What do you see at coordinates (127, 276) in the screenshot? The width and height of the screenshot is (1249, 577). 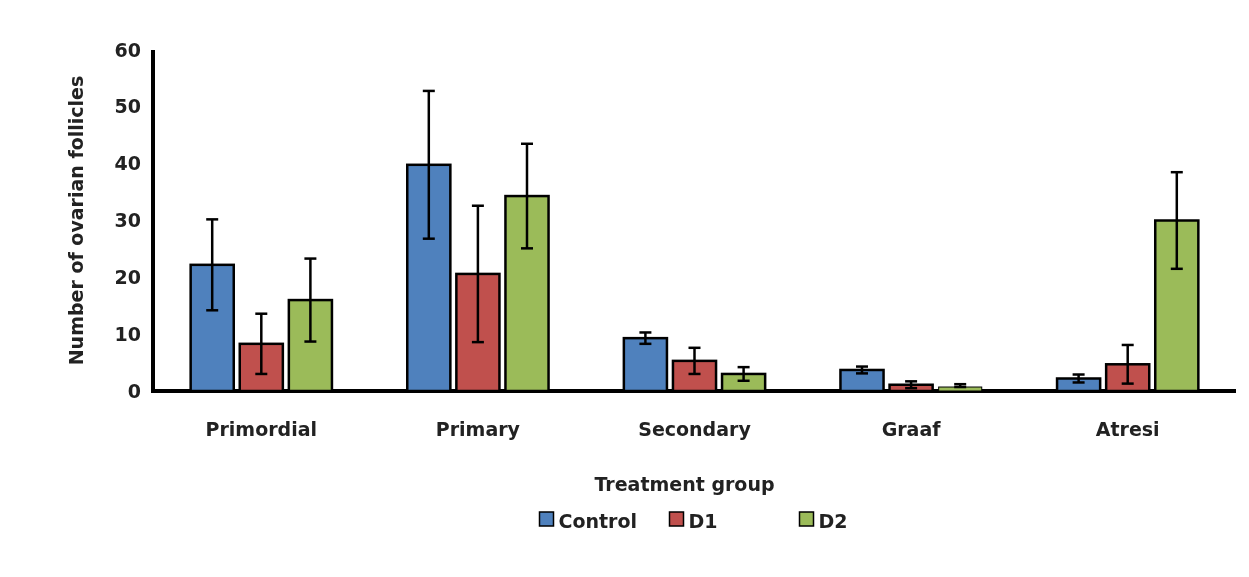 I see `y-tick-label: 20` at bounding box center [127, 276].